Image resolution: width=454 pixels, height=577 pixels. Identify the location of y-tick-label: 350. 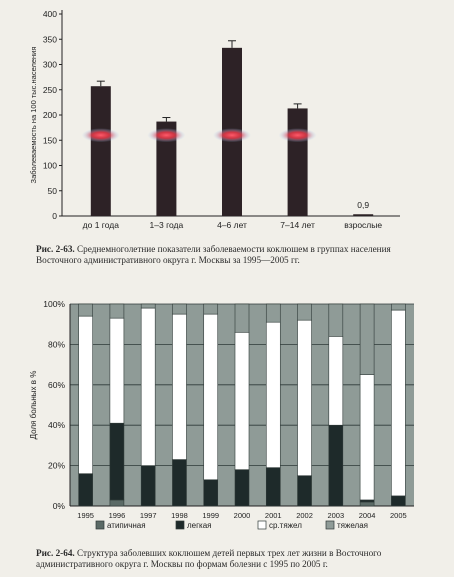
(50, 39).